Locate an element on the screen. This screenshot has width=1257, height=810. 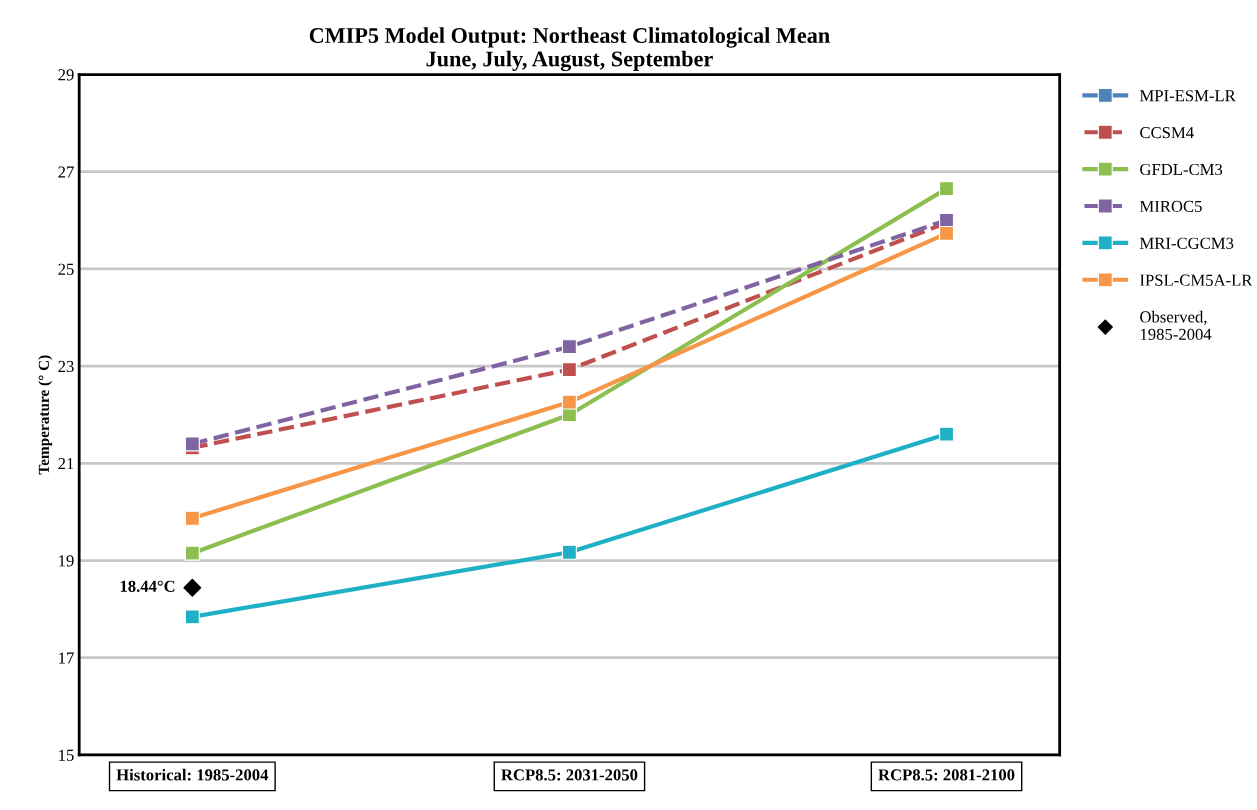
x-tick-label: RCP8.5: 2031-2050 is located at coordinates (569, 775).